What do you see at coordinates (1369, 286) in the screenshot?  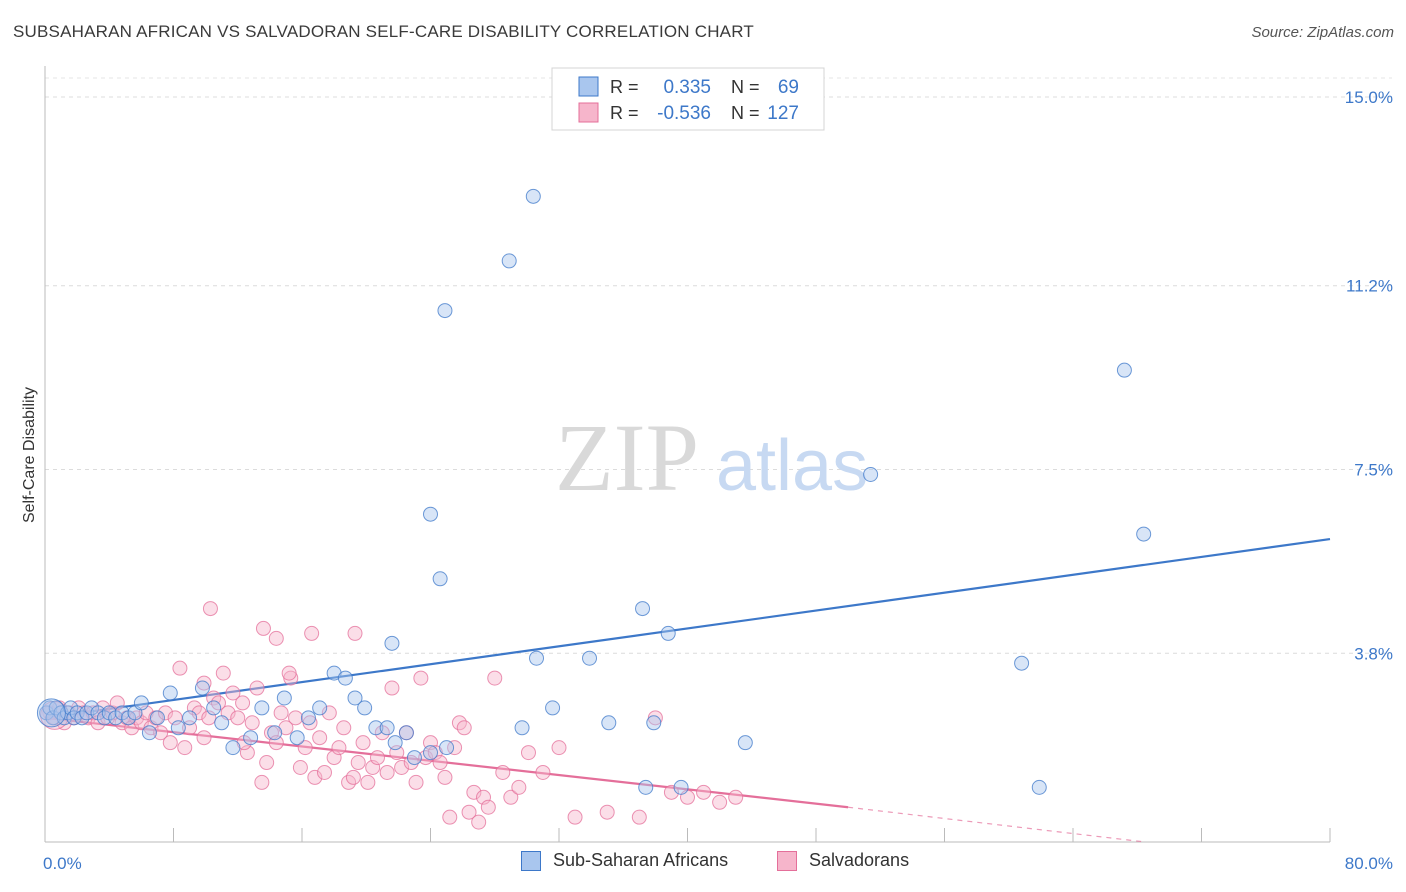 I see `y-tick-label: 11.2%` at bounding box center [1369, 286].